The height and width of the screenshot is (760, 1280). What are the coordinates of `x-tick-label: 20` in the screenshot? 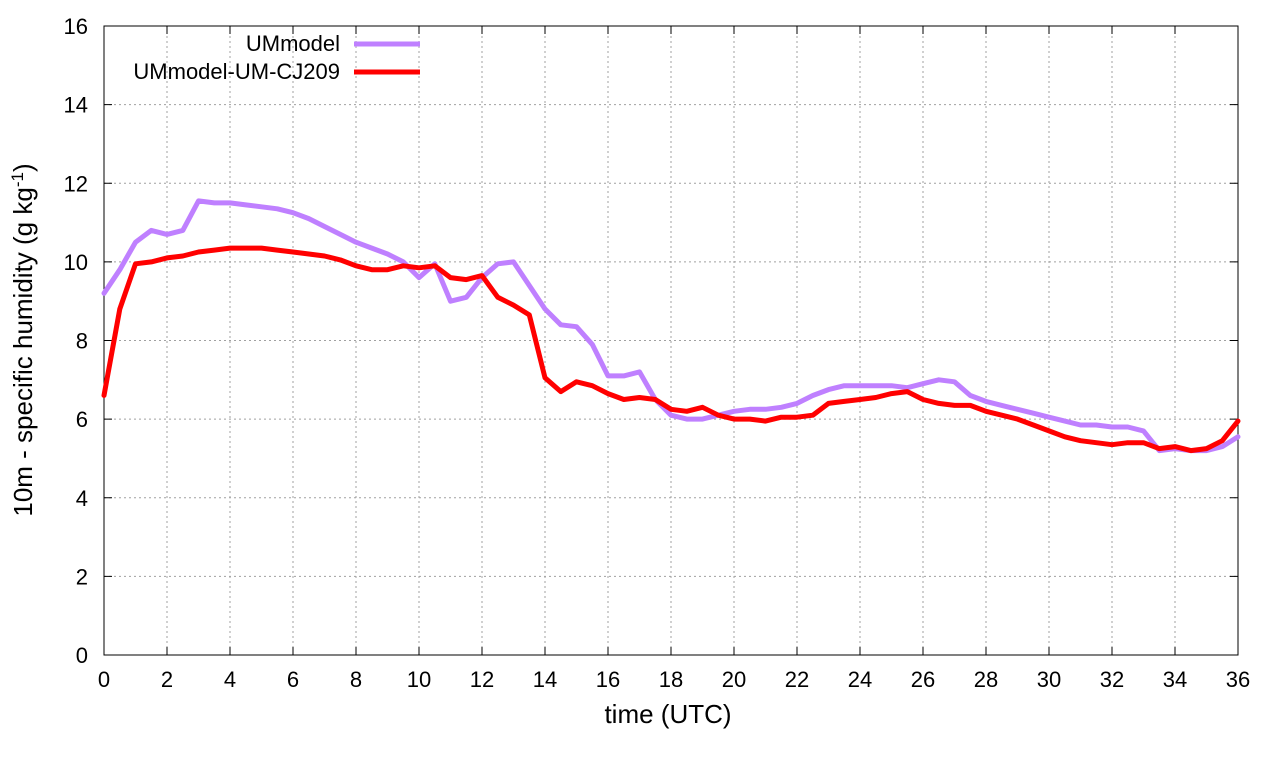 It's located at (734, 679).